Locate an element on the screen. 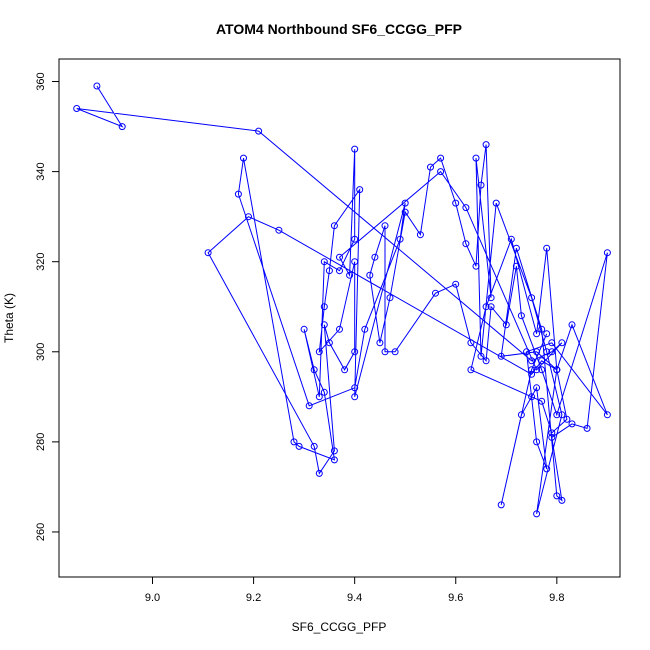  chart-title: ATOM4 Northbound SF6_CCGG_PFP is located at coordinates (339, 29).